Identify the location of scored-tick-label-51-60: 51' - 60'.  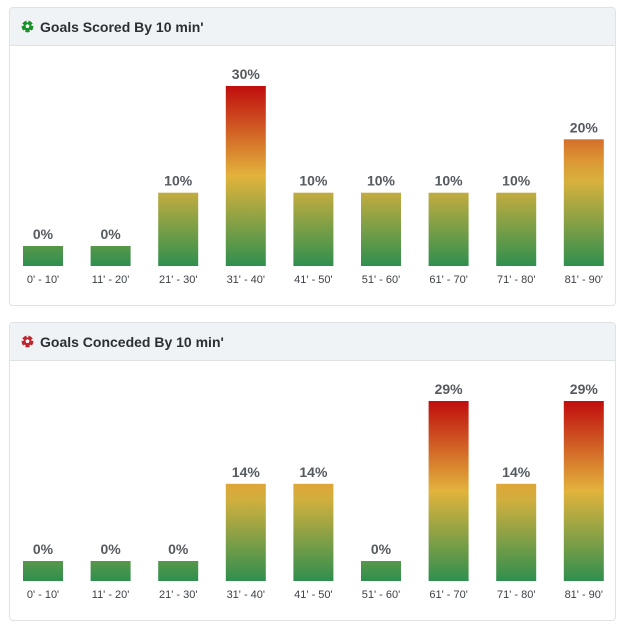
(381, 280).